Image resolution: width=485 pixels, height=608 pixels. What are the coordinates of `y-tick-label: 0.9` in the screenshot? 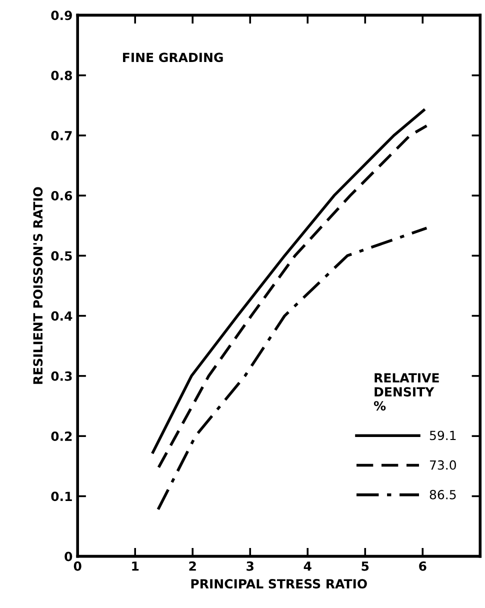 It's located at (61, 15).